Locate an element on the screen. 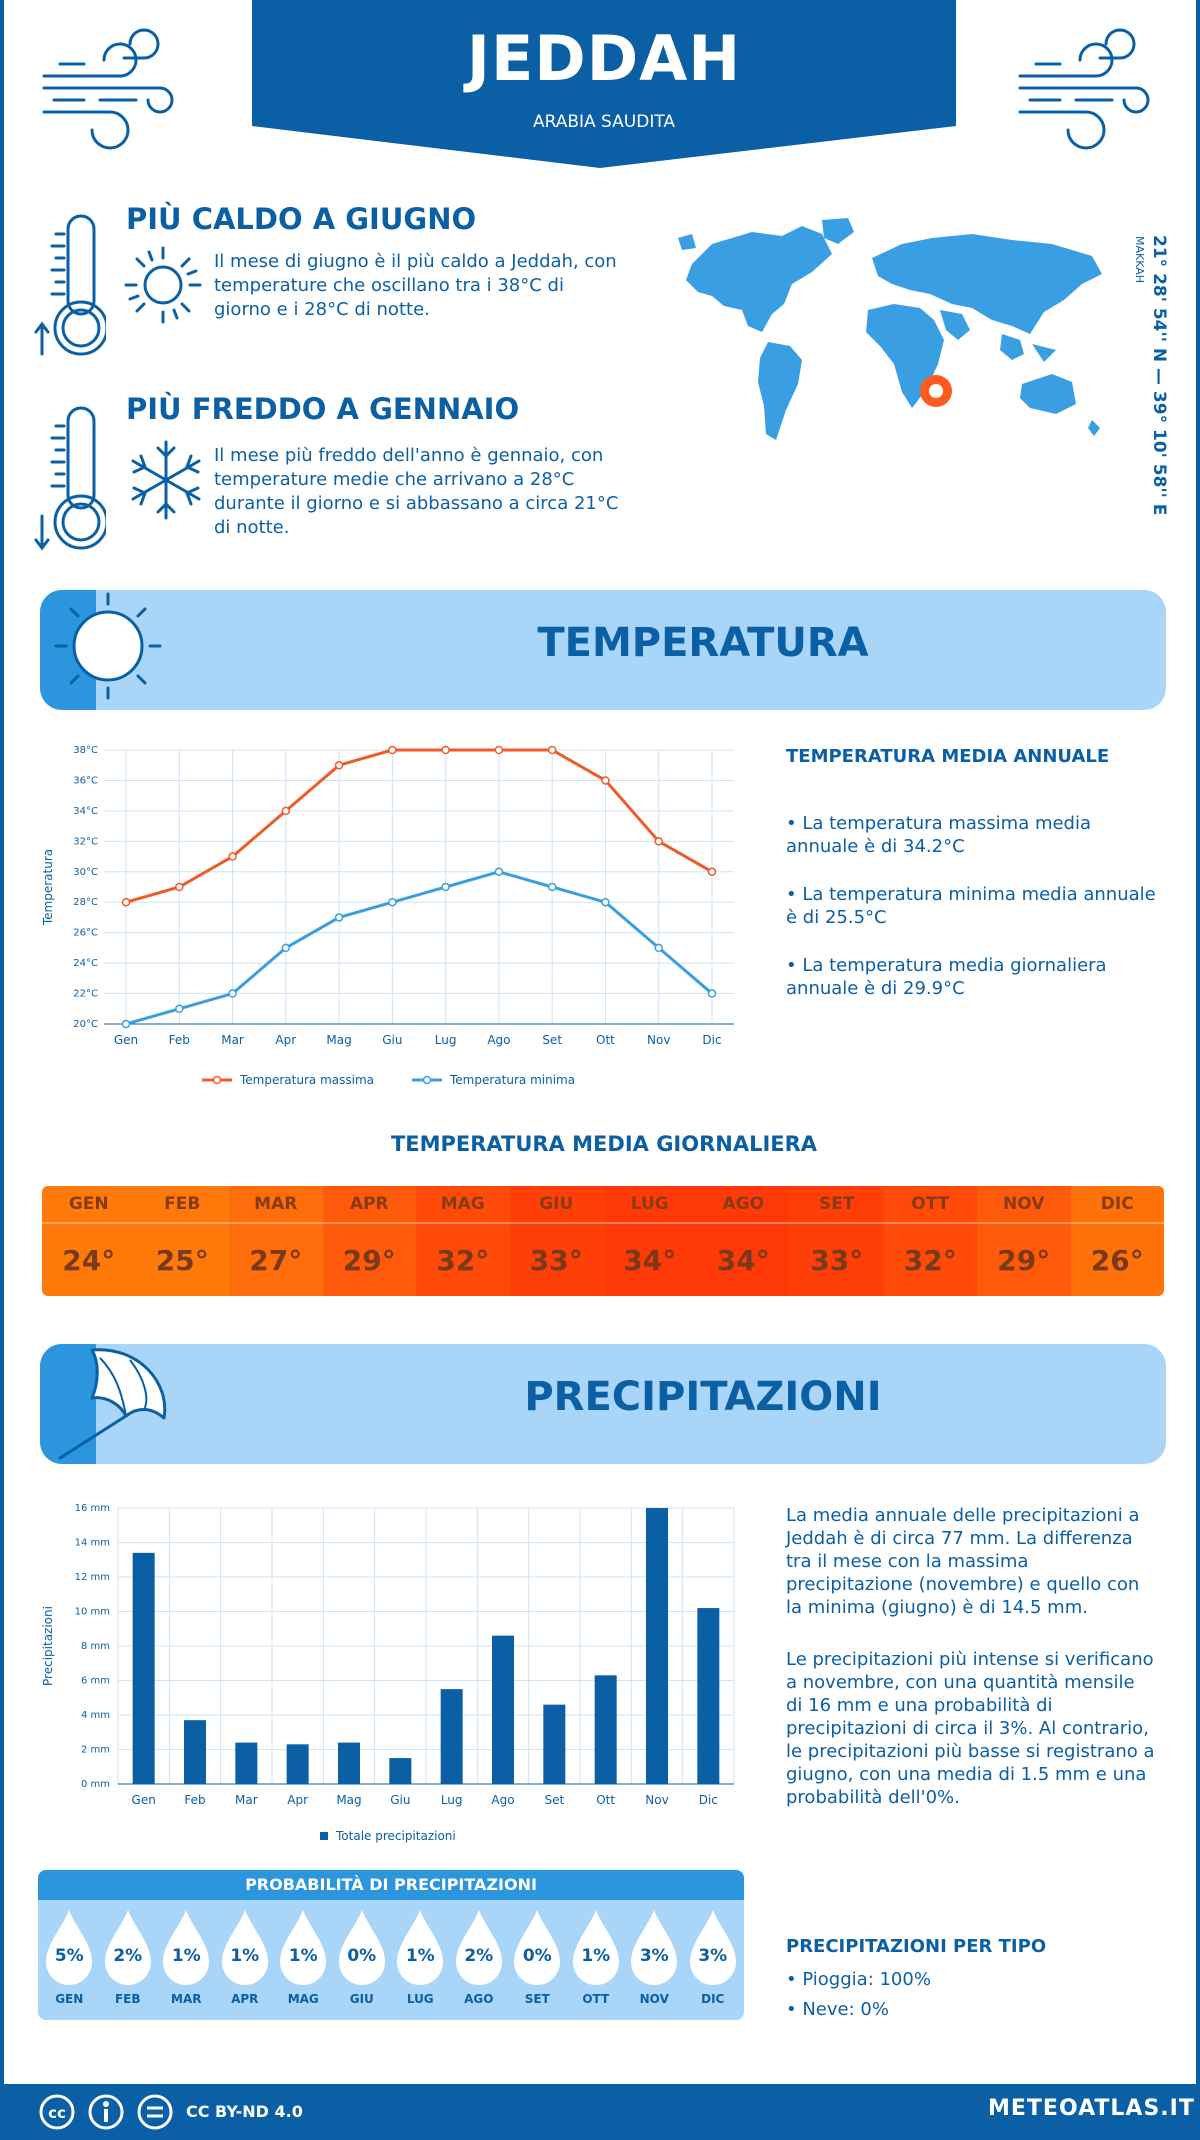 Image resolution: width=1200 pixels, height=2140 pixels. daily-temp-column: MAR 27° is located at coordinates (276, 1241).